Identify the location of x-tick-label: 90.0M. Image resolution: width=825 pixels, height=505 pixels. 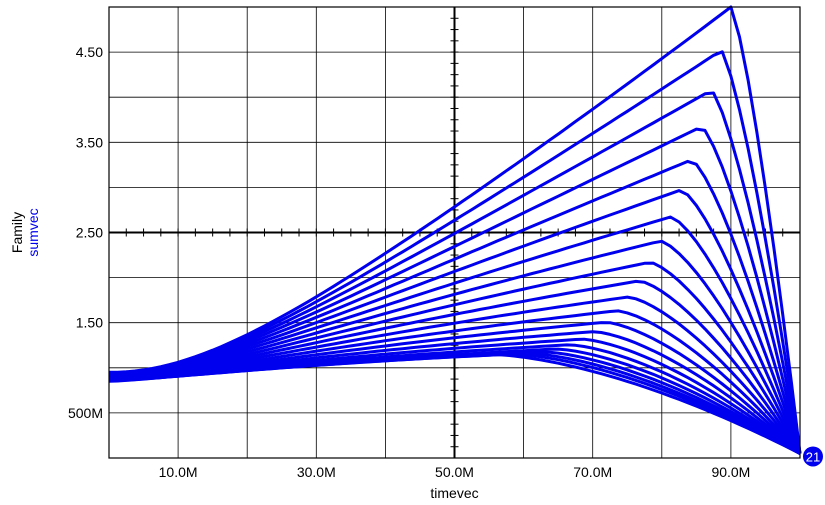
(730, 472).